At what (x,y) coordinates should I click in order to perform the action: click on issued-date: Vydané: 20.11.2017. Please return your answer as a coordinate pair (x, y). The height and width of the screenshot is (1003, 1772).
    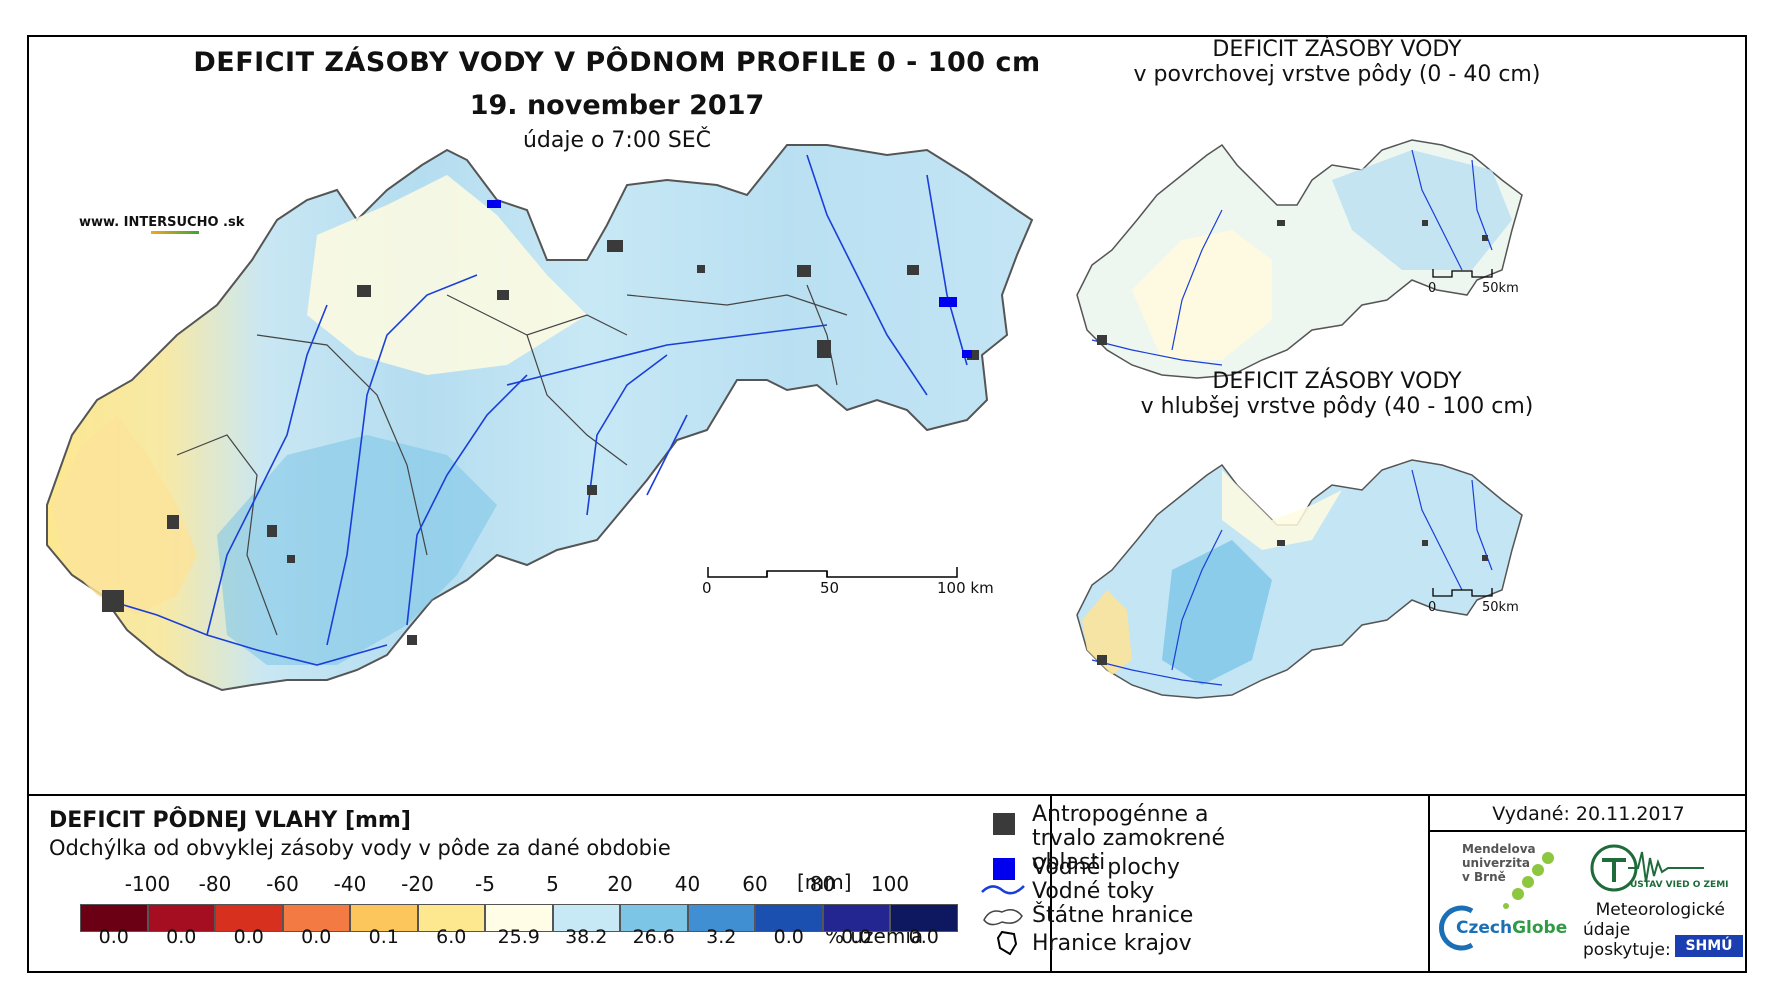
    Looking at the image, I should click on (1588, 814).